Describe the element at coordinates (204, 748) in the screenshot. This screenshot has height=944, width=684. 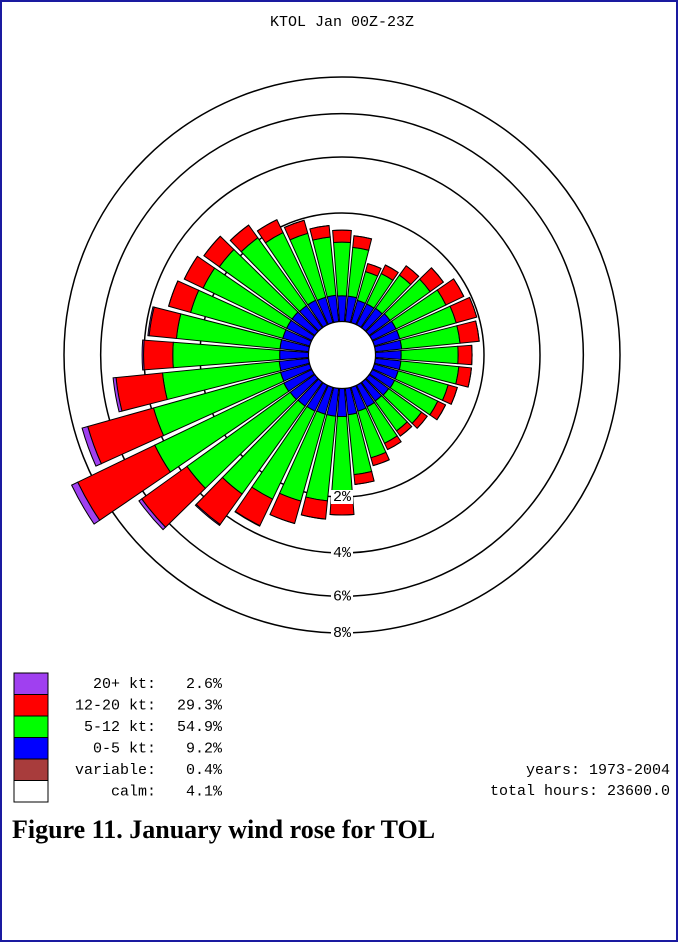
I see `legend-value: 9.2%` at that location.